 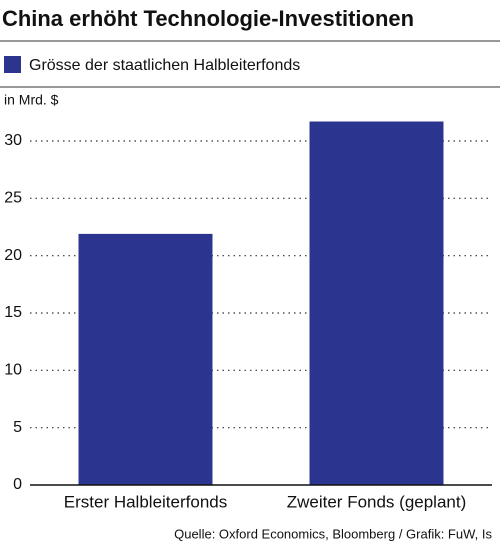 I want to click on y-tick-label: 30, so click(x=13, y=140).